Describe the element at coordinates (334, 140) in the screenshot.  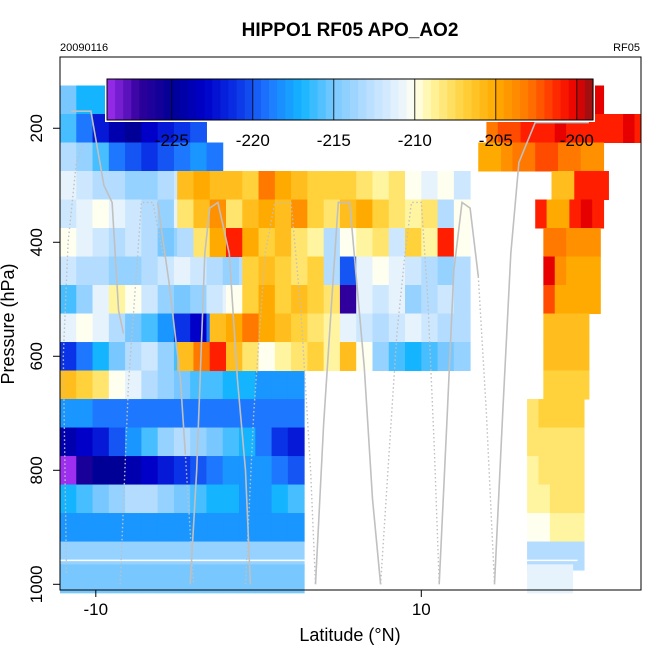
I see `colorbar-tick-label: -215` at that location.